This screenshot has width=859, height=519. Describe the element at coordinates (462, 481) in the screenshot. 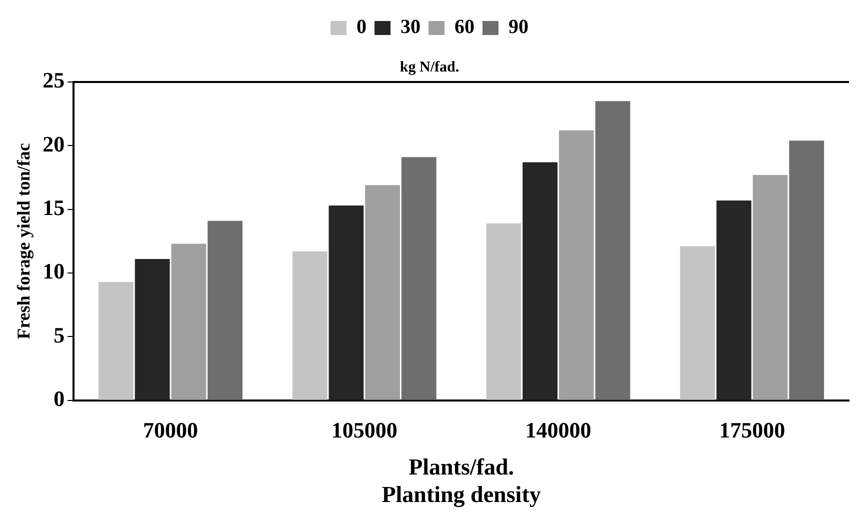

I see `x-axis-title: Plants/fad. Planting density` at that location.